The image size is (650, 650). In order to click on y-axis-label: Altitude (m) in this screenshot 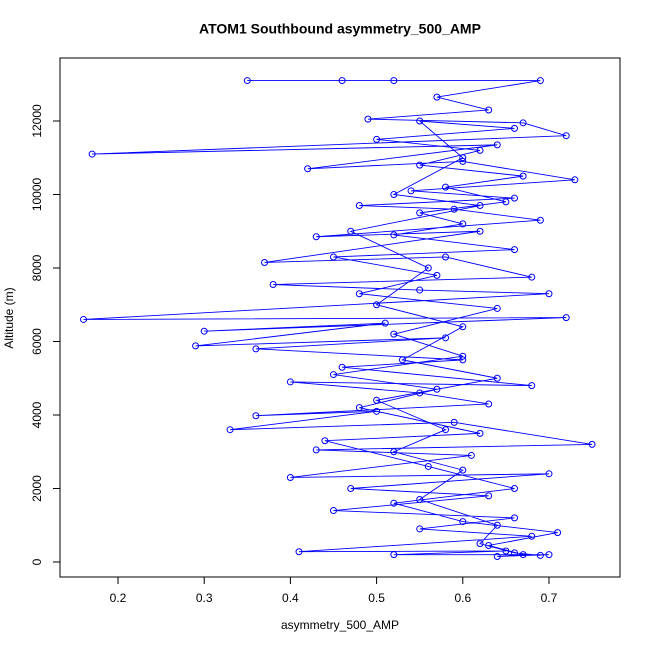, I will do `click(9, 317)`.